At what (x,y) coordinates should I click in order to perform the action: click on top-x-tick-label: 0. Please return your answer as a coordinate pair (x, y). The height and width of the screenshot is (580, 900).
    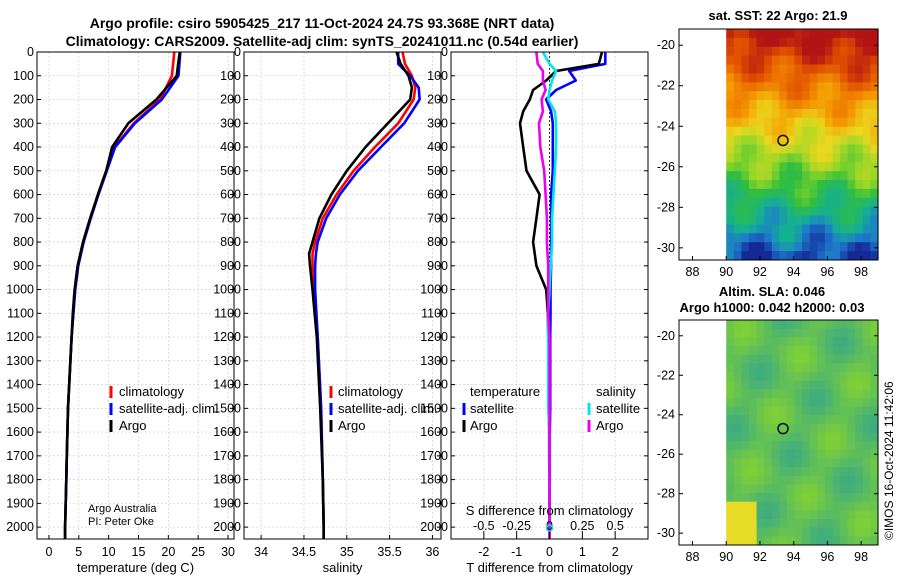
    Looking at the image, I should click on (549, 526).